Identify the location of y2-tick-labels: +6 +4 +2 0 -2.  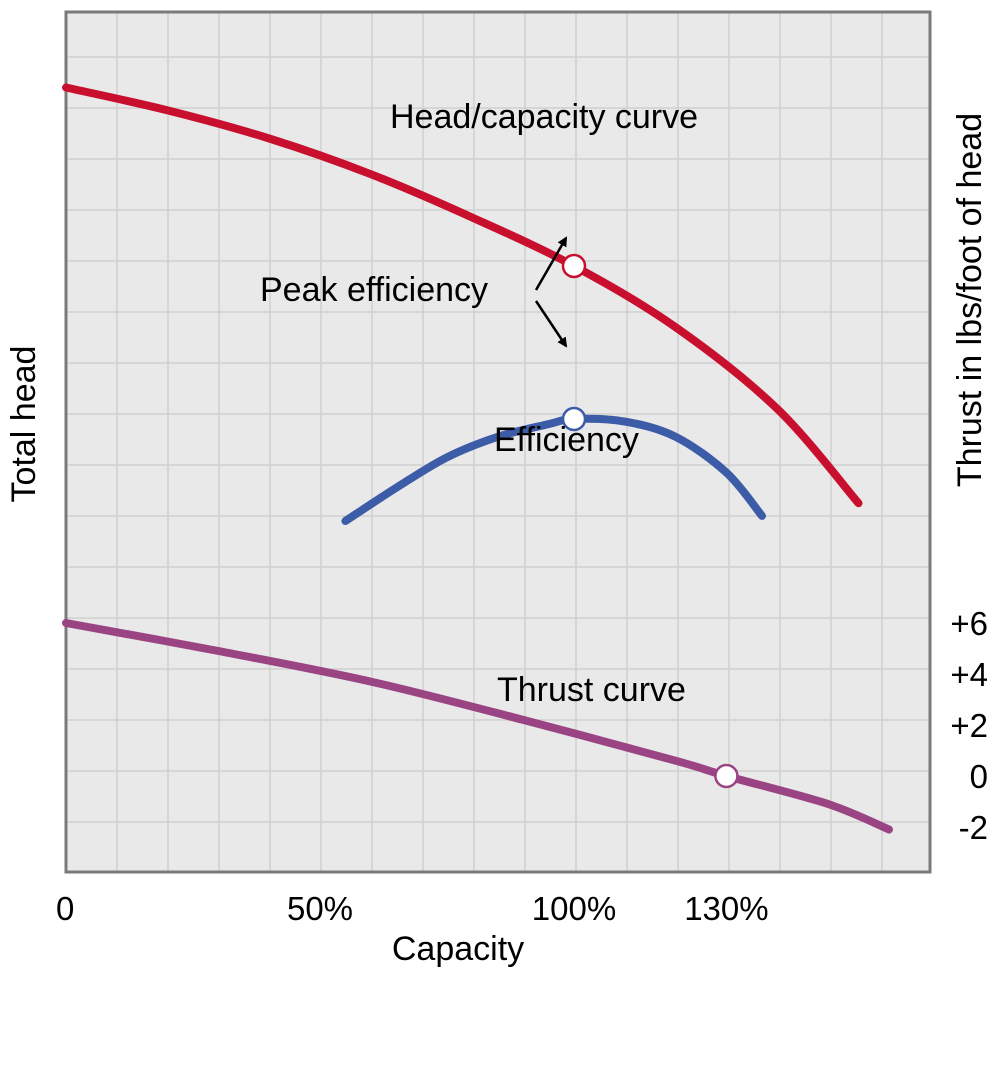
(969, 725).